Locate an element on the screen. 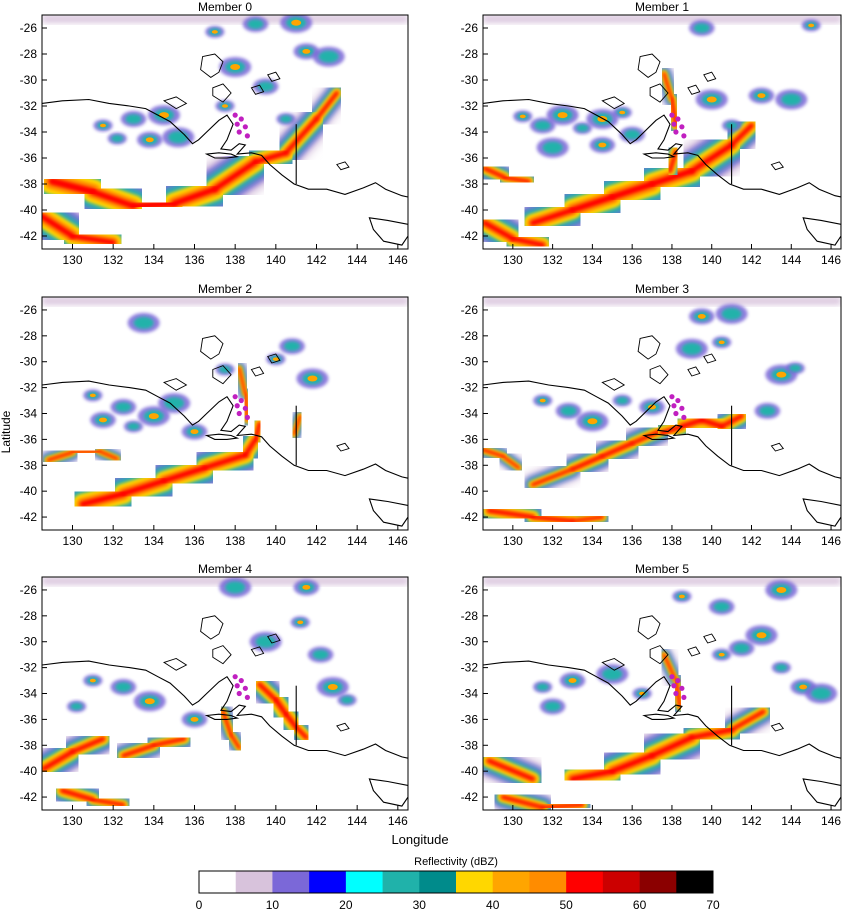 This screenshot has height=917, width=849. y-tick-label: -26 is located at coordinates (29, 590).